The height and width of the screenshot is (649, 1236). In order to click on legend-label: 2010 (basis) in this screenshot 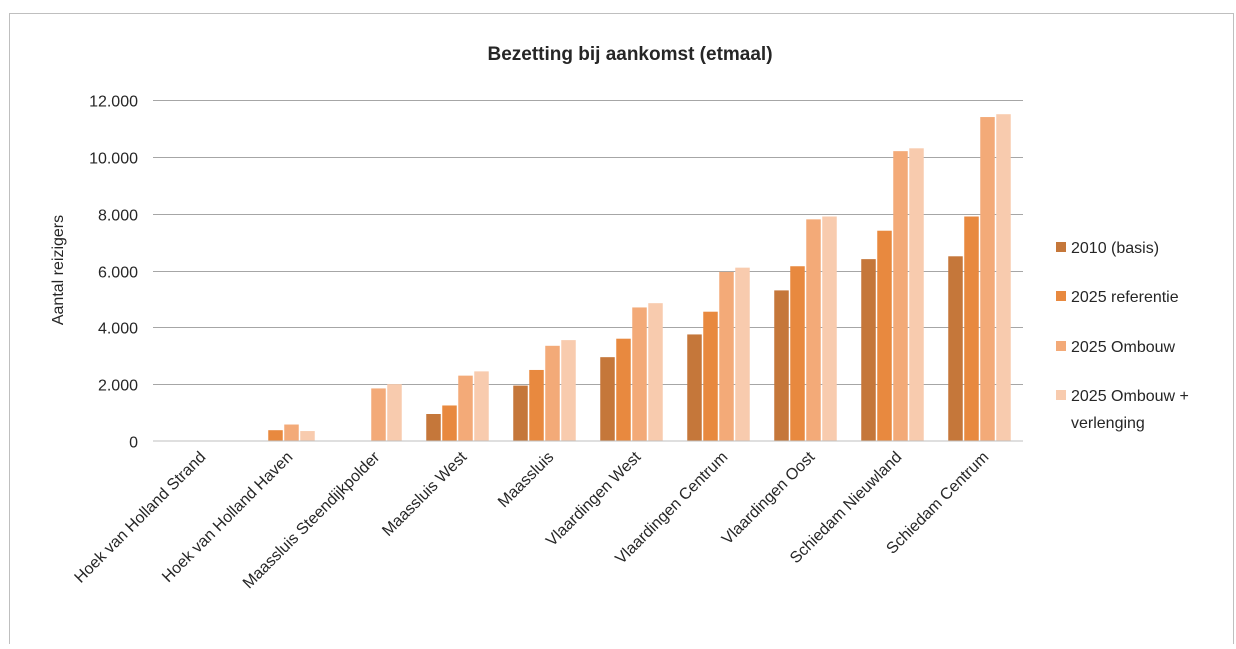, I will do `click(1115, 248)`.